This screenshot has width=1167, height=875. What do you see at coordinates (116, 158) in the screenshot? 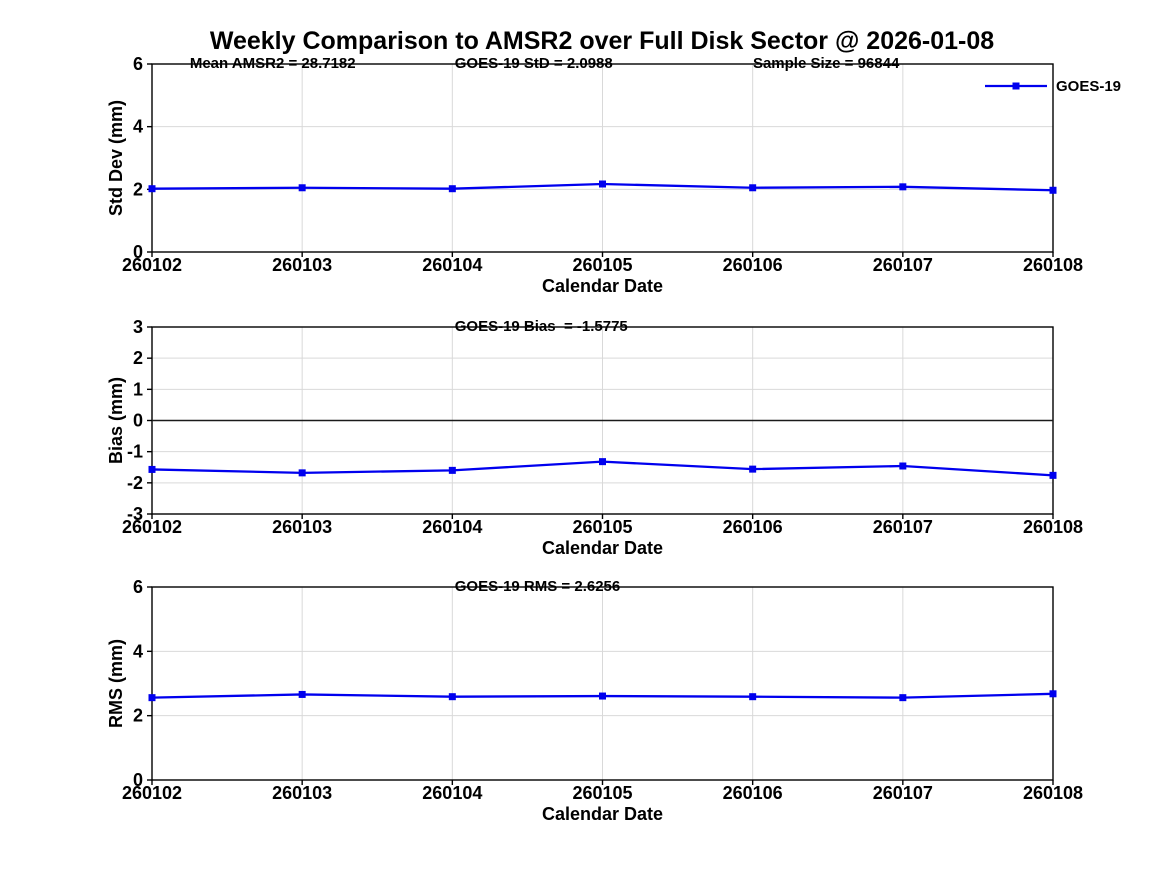
I see `y-axis-label: Std Dev (mm)` at bounding box center [116, 158].